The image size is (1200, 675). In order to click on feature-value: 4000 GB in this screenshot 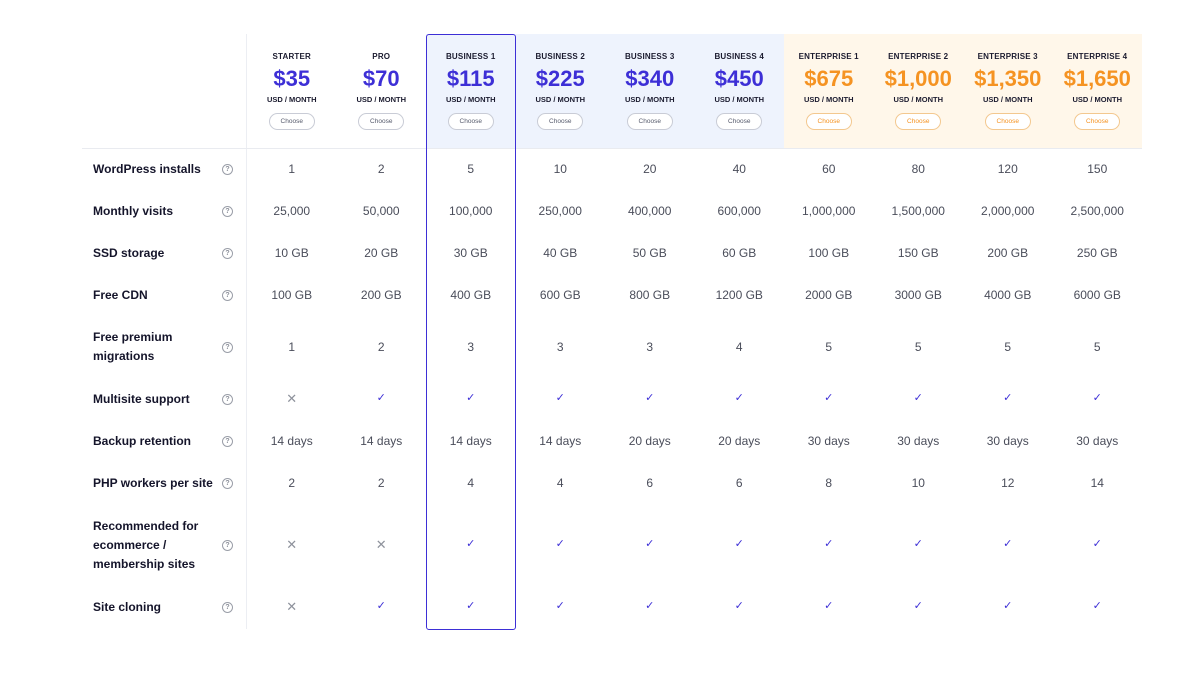, I will do `click(1008, 295)`.